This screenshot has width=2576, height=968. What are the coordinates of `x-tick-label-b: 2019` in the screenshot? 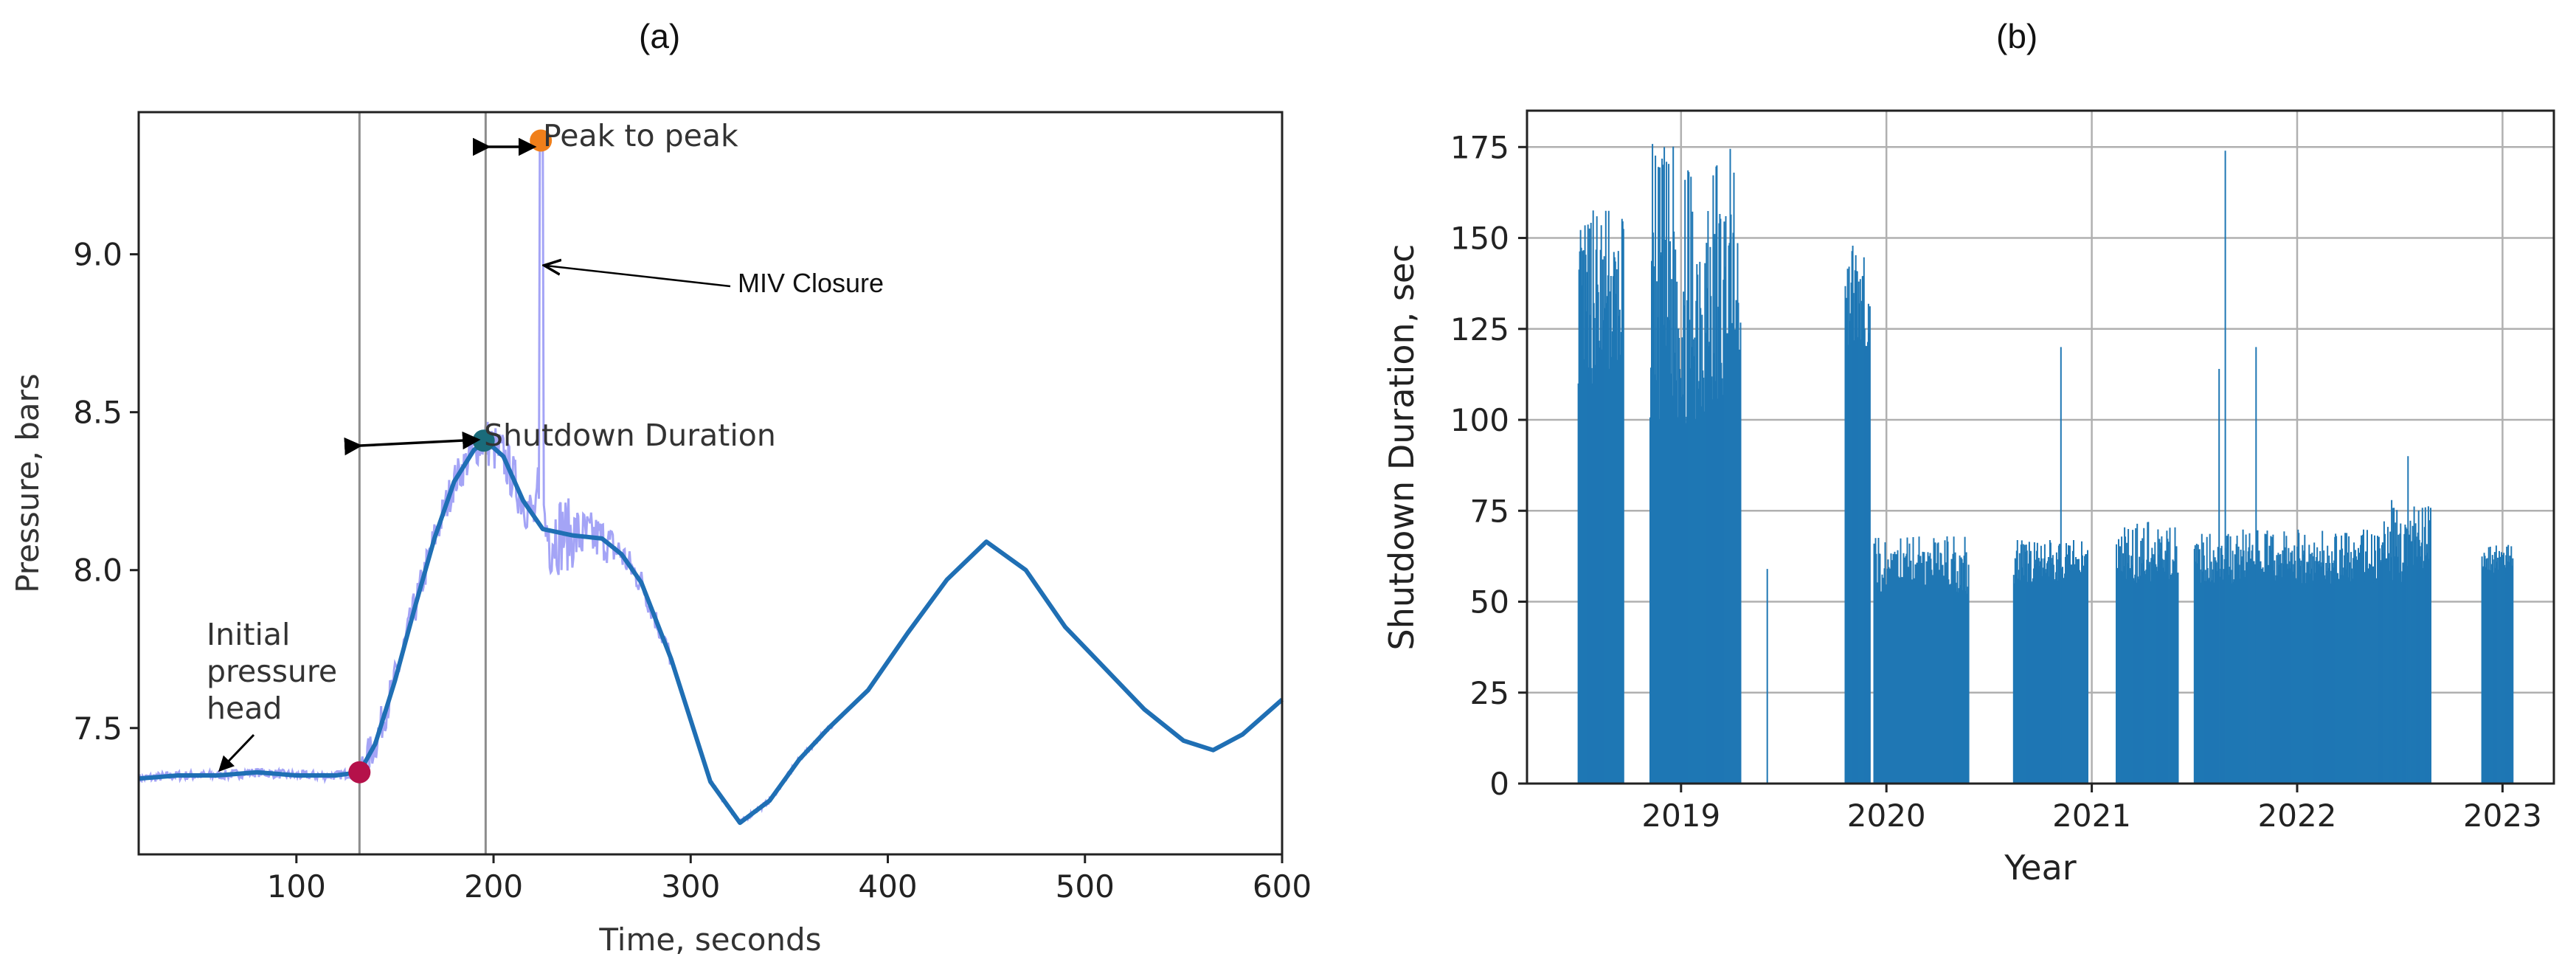 It's located at (1681, 816).